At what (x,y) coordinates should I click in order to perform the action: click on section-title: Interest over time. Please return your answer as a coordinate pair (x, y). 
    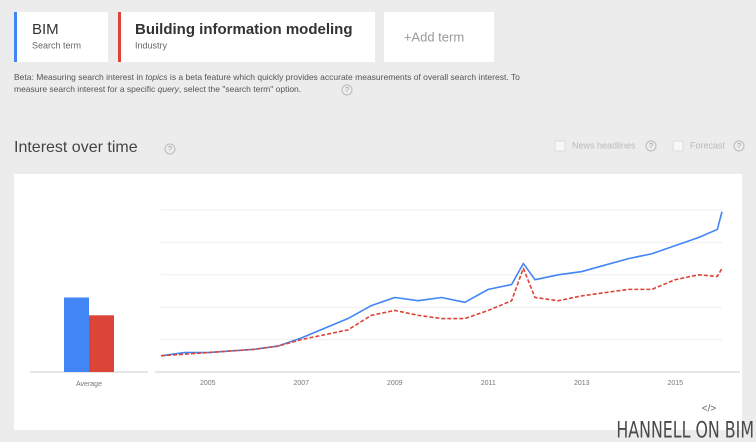
    Looking at the image, I should click on (76, 147).